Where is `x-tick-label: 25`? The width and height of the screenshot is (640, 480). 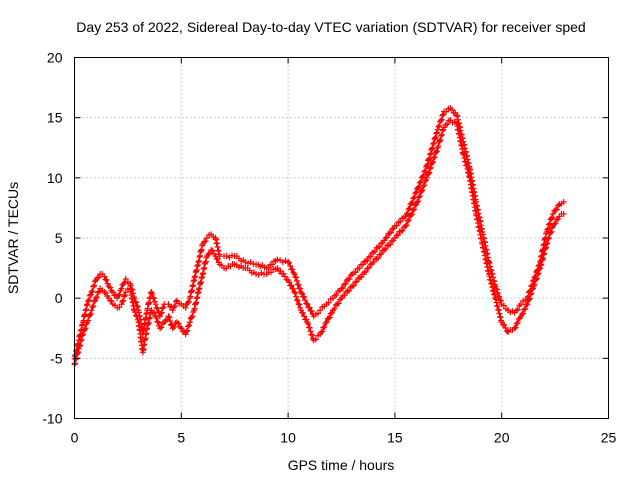 x-tick-label: 25 is located at coordinates (609, 438).